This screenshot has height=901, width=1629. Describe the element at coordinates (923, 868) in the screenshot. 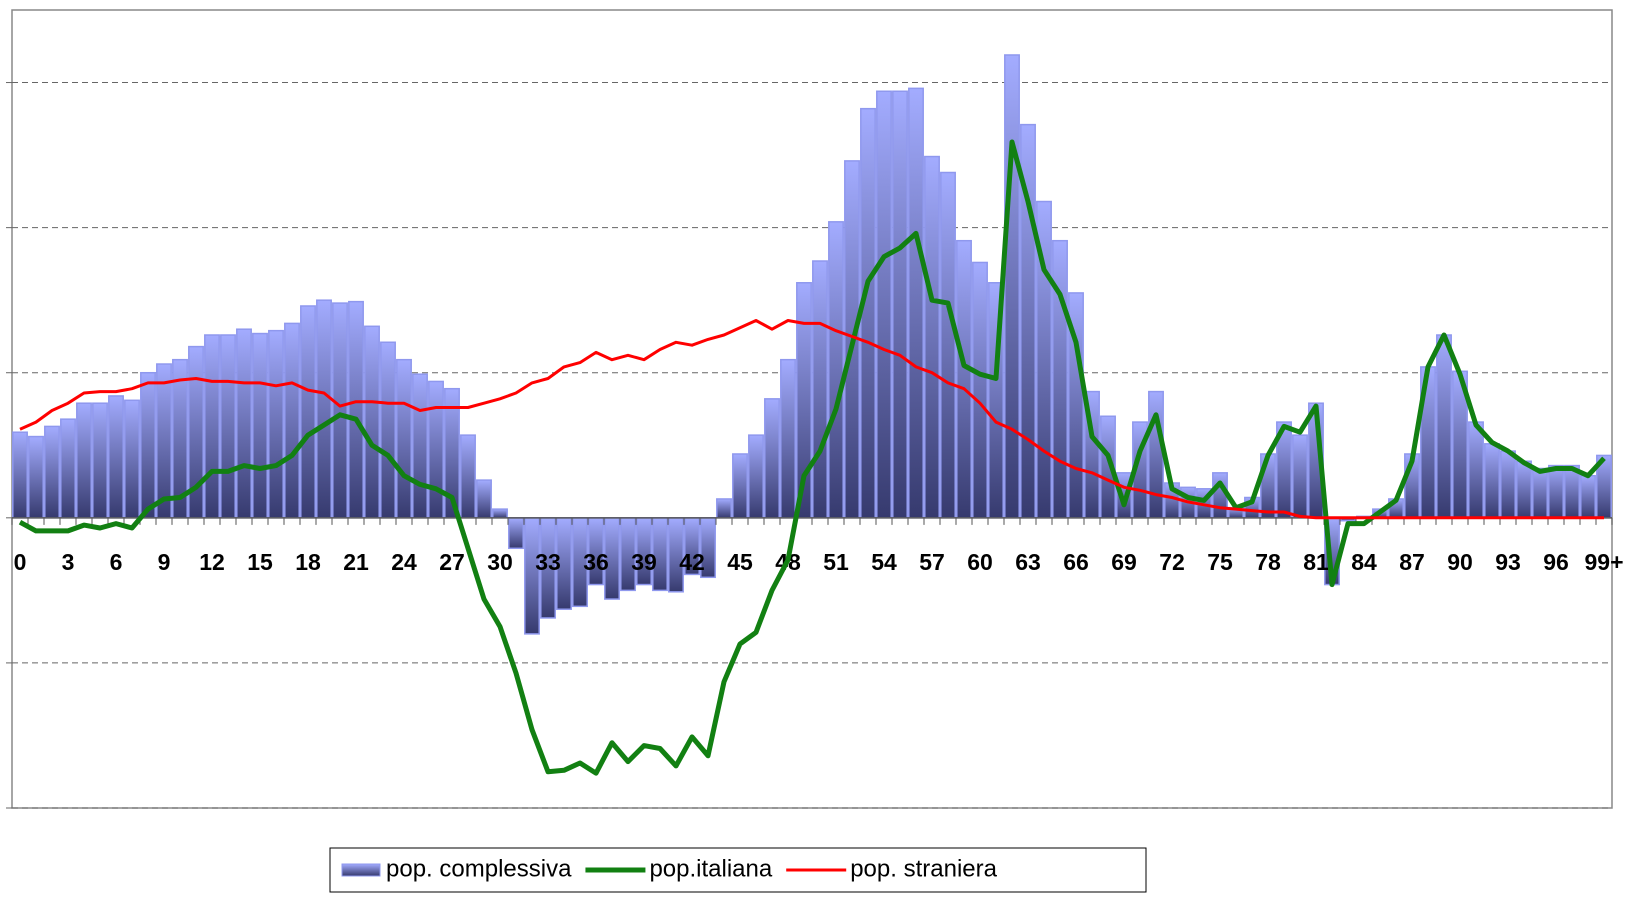

I see `legend-label: pop. straniera` at that location.